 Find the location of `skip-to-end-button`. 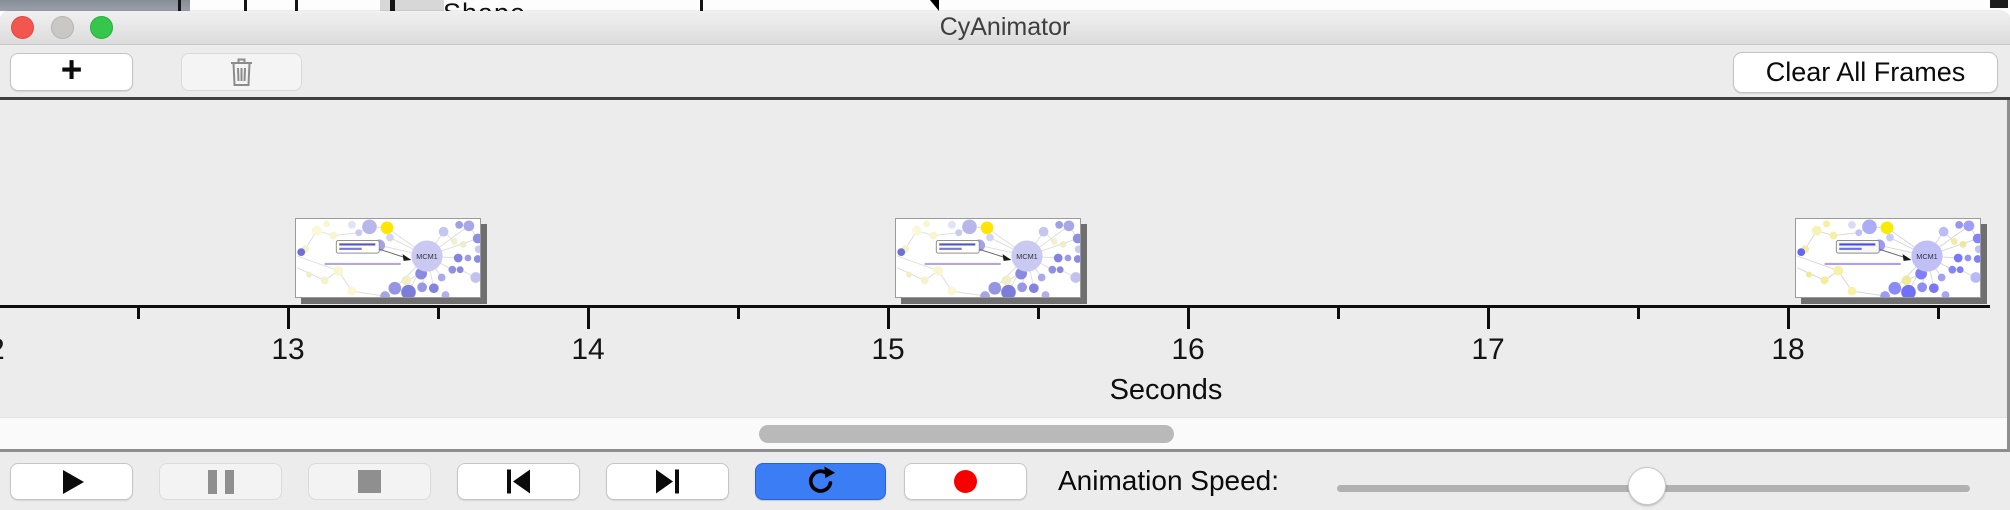

skip-to-end-button is located at coordinates (667, 481).